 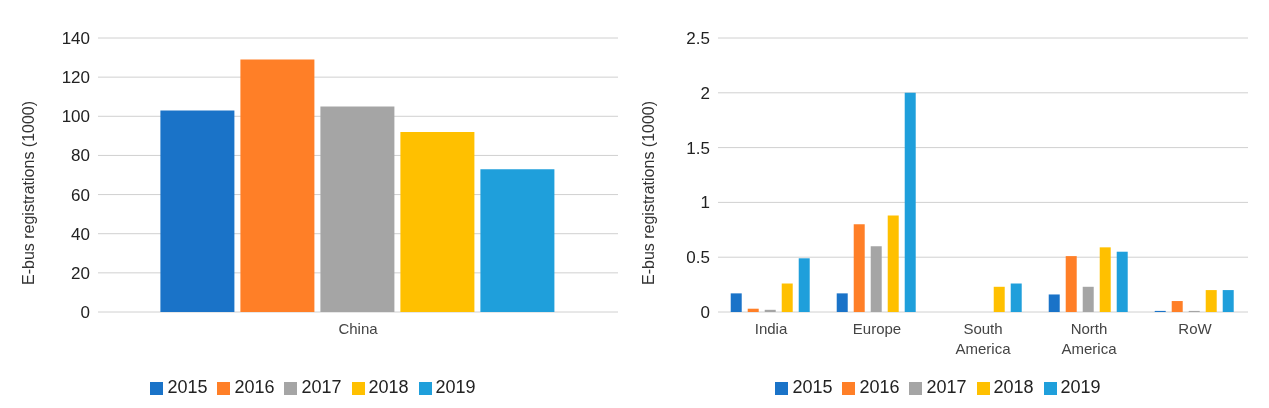 I want to click on y-tick-label: 0.5, so click(x=698, y=258).